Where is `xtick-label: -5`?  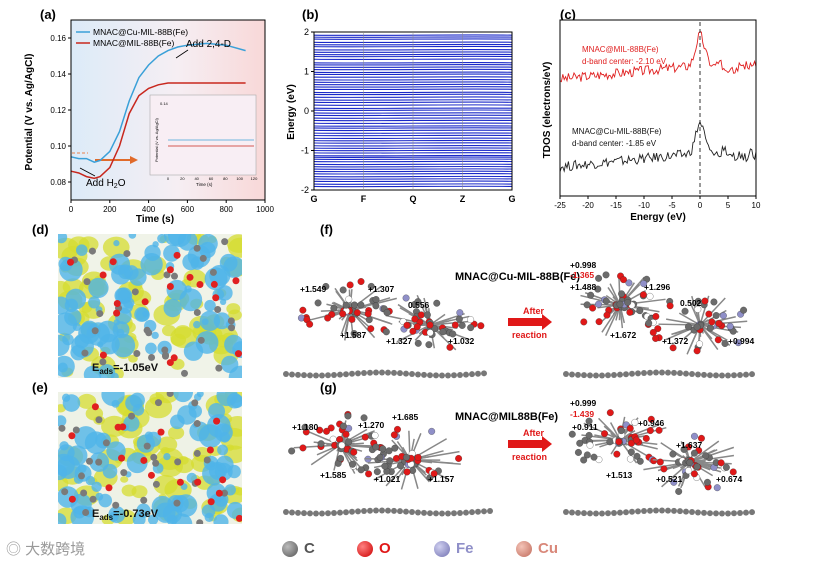 xtick-label: -5 is located at coordinates (672, 205).